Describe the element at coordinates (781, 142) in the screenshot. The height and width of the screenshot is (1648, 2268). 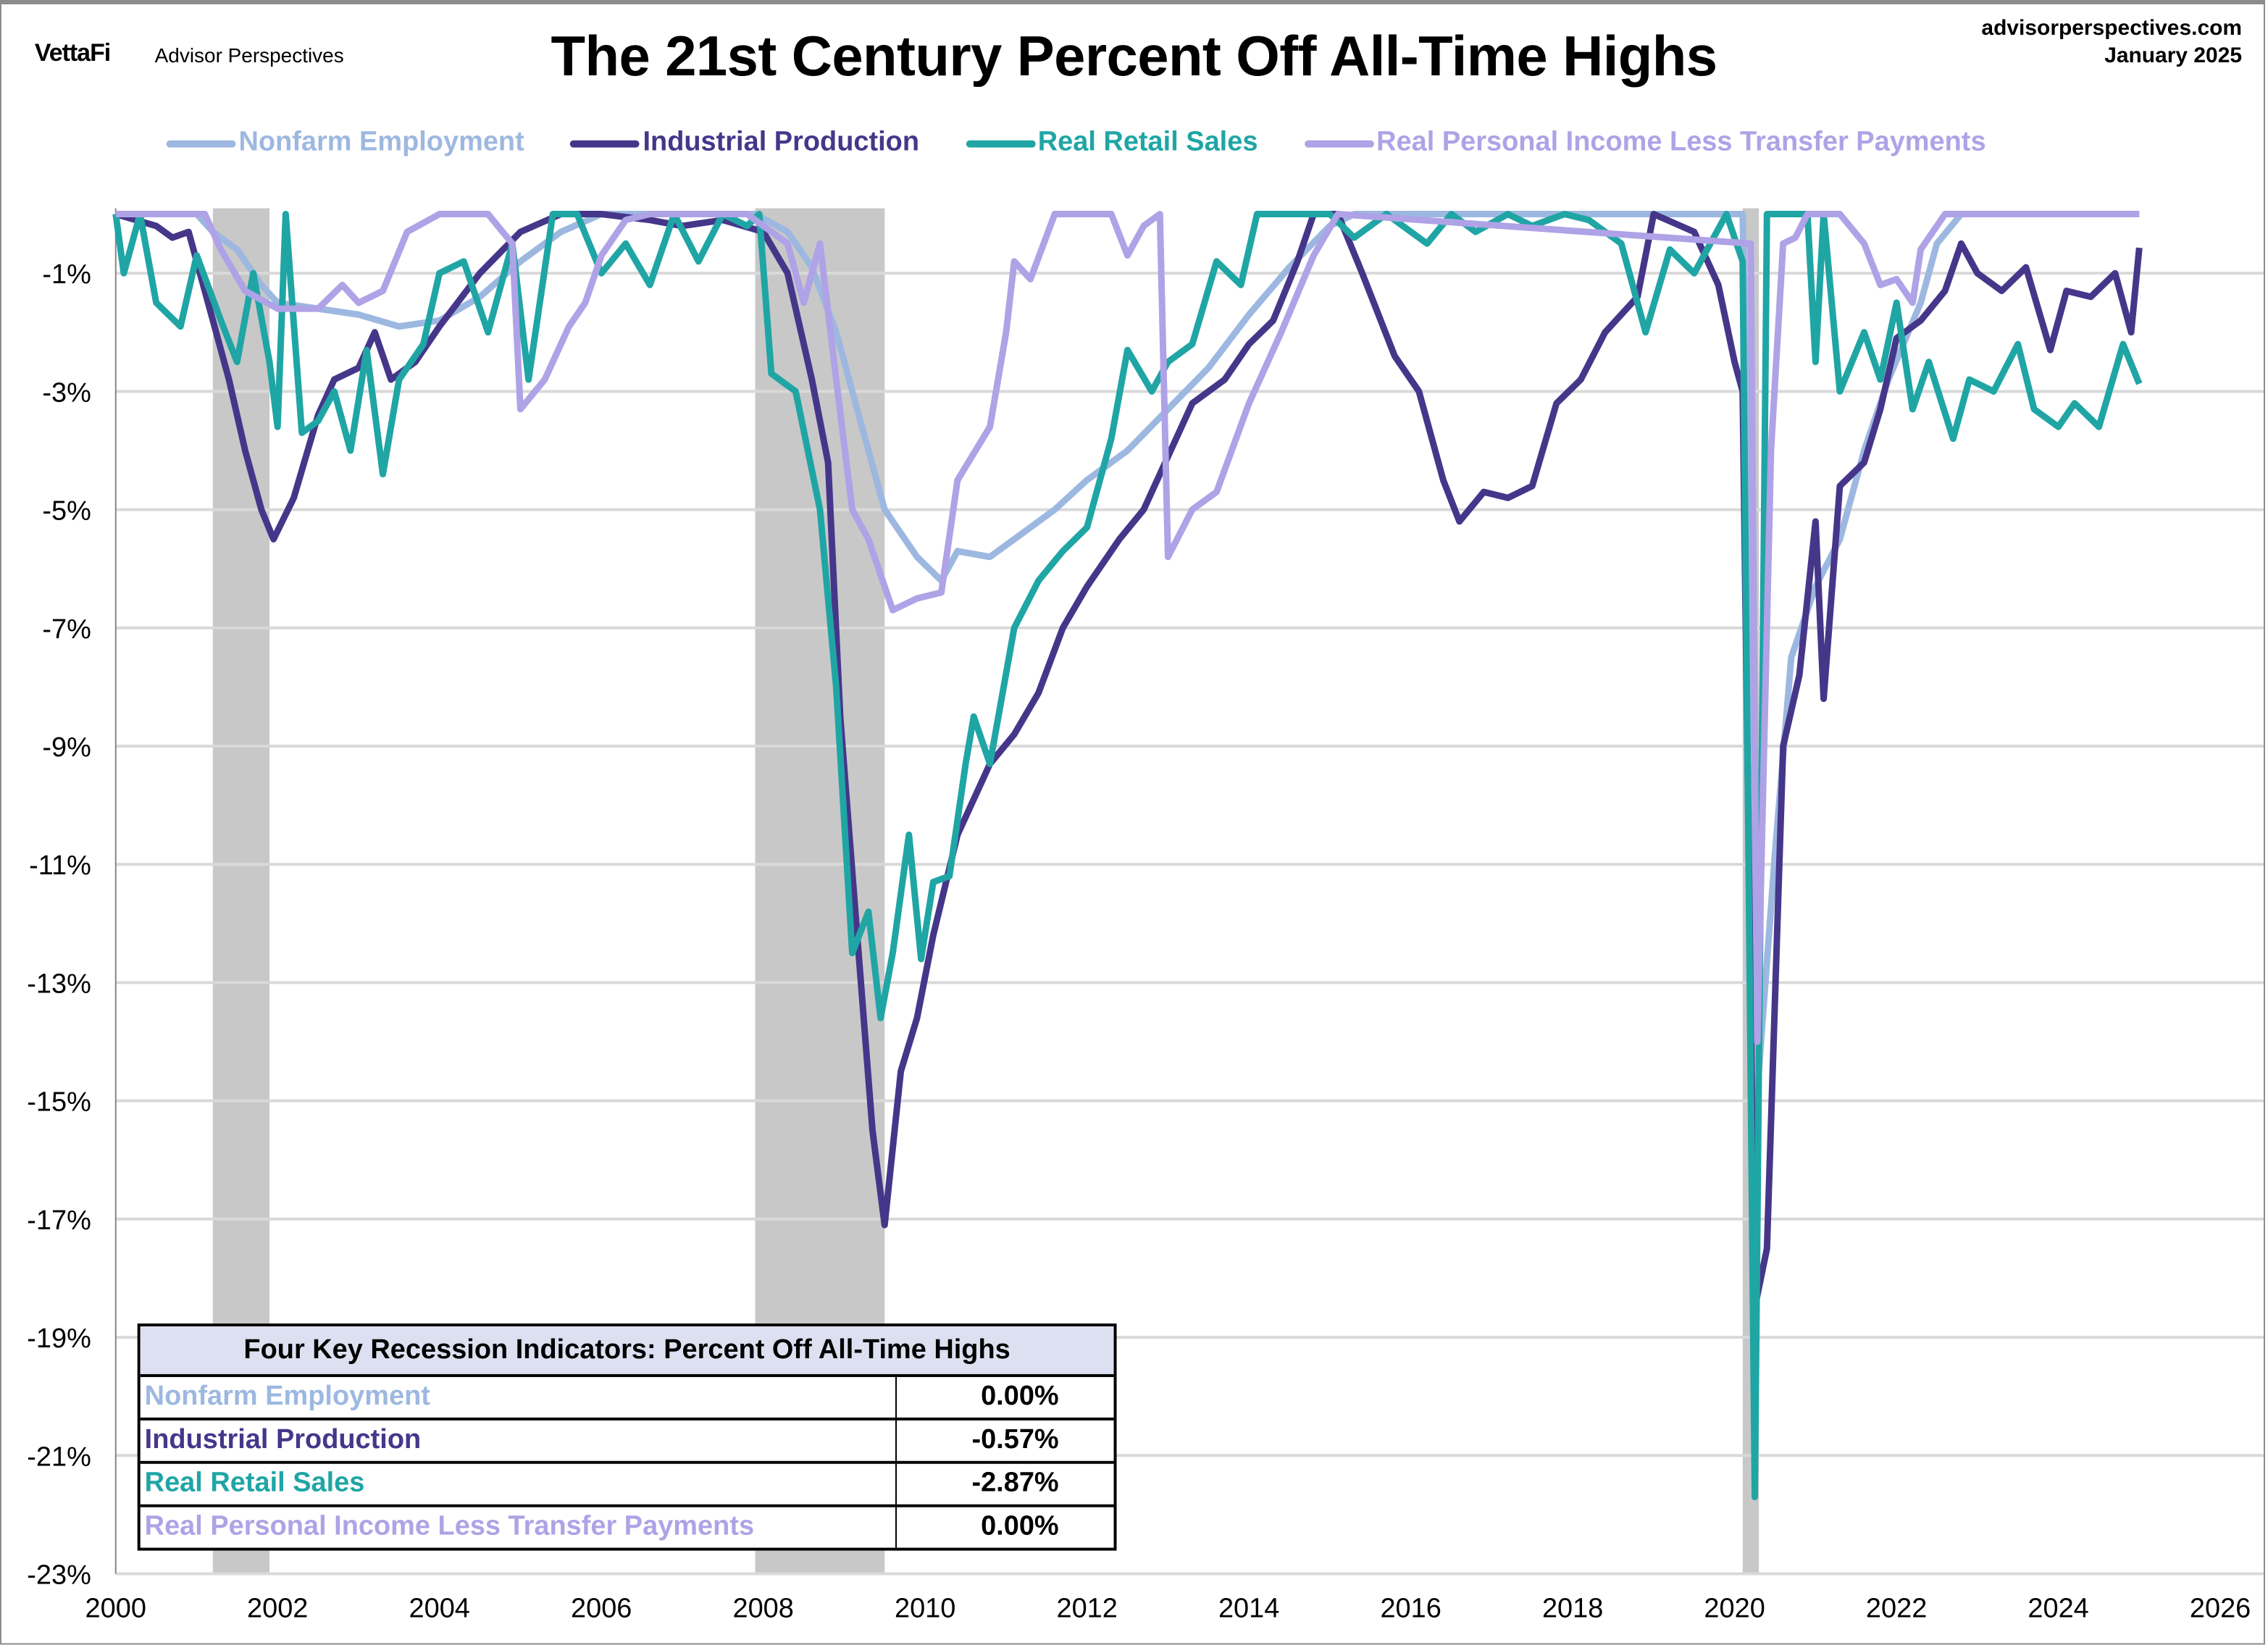
I see `legend-label: Industrial Production` at that location.